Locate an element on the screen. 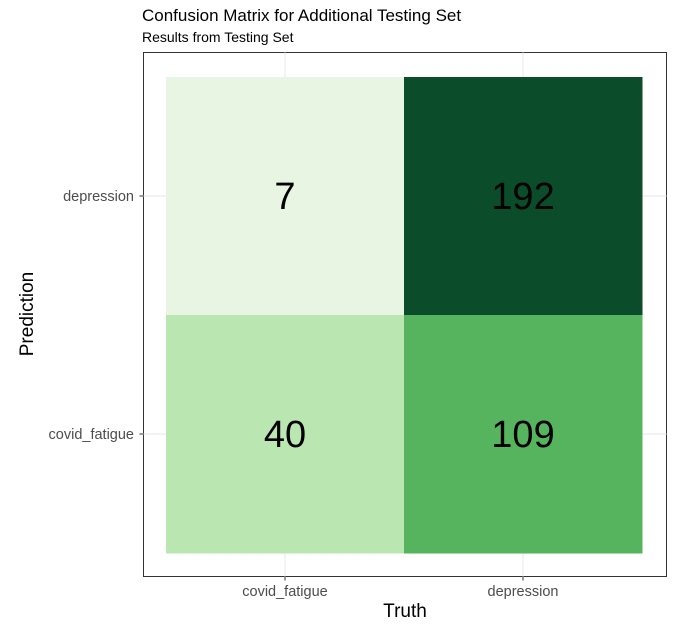 The image size is (686, 628). x-axis-title: Truth is located at coordinates (405, 611).